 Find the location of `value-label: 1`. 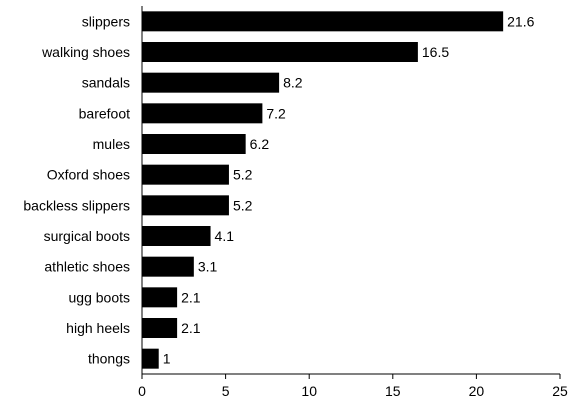

value-label: 1 is located at coordinates (167, 359).